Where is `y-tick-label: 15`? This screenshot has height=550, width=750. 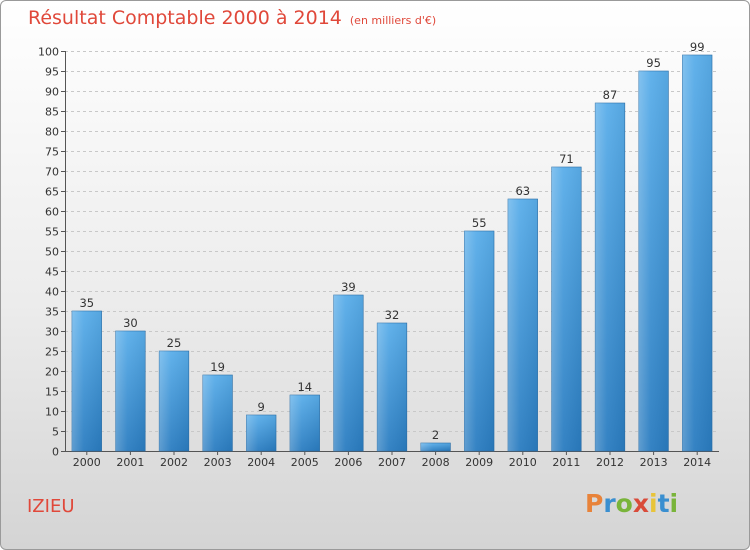 y-tick-label: 15 is located at coordinates (52, 392).